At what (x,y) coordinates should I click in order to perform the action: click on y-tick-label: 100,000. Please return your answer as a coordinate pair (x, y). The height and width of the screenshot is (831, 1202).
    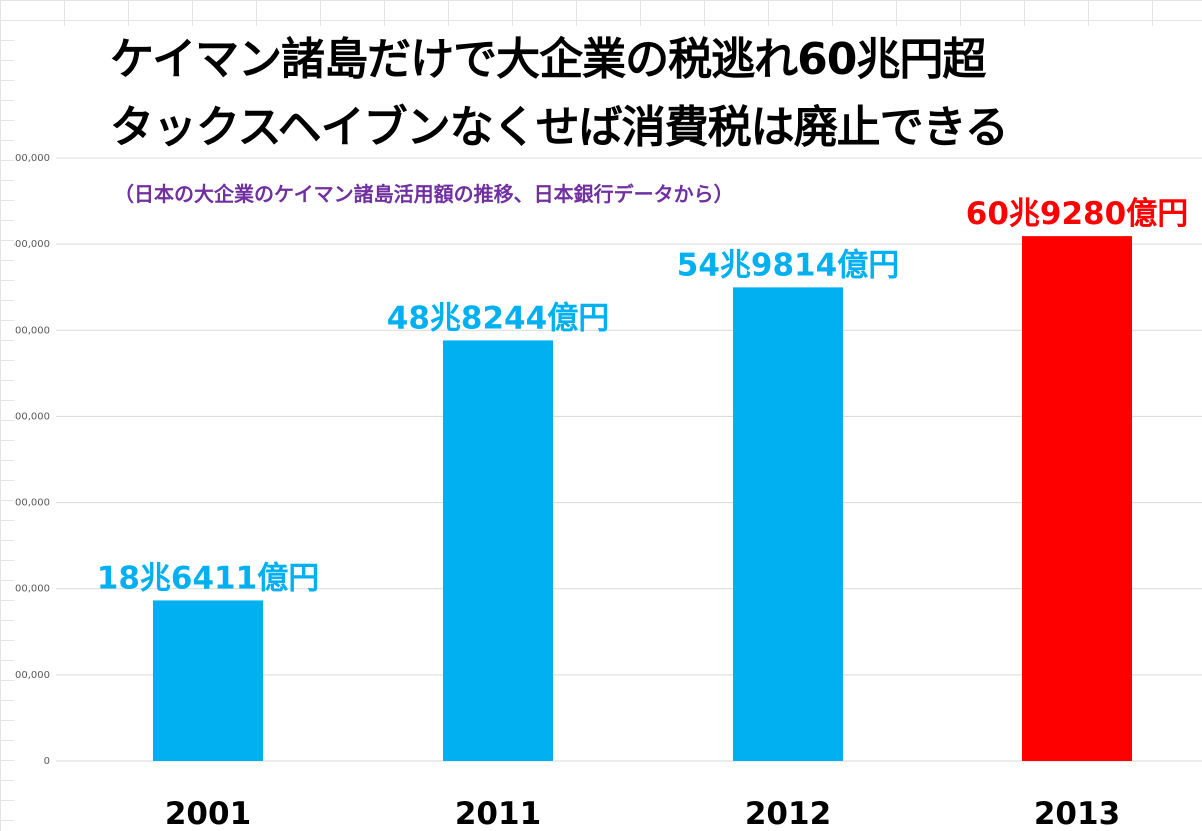
    Looking at the image, I should click on (32, 675).